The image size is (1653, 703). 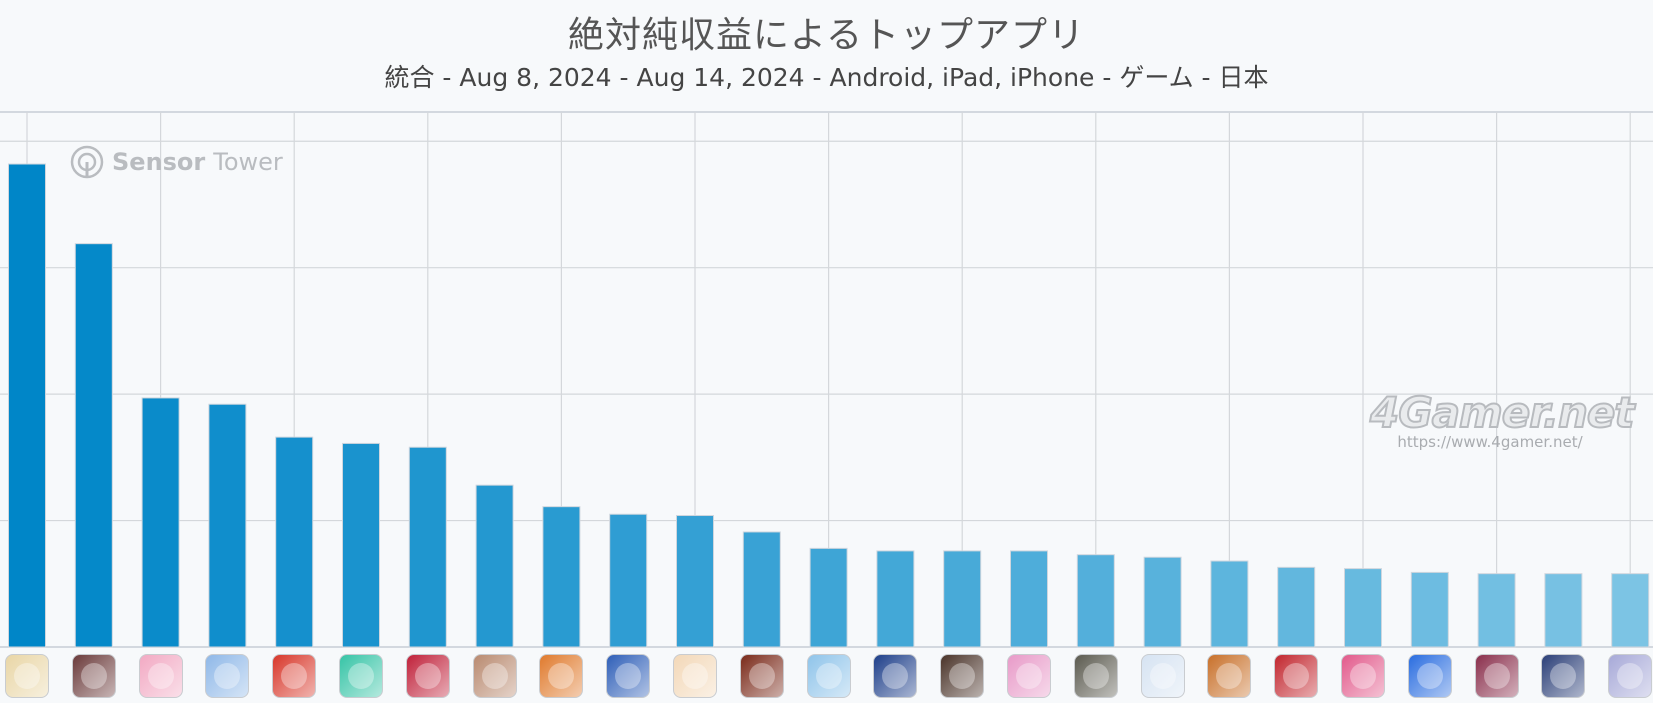 I want to click on 4gamer-watermark: 4Gamer.net https://www.4gamer.net/, so click(x=1502, y=419).